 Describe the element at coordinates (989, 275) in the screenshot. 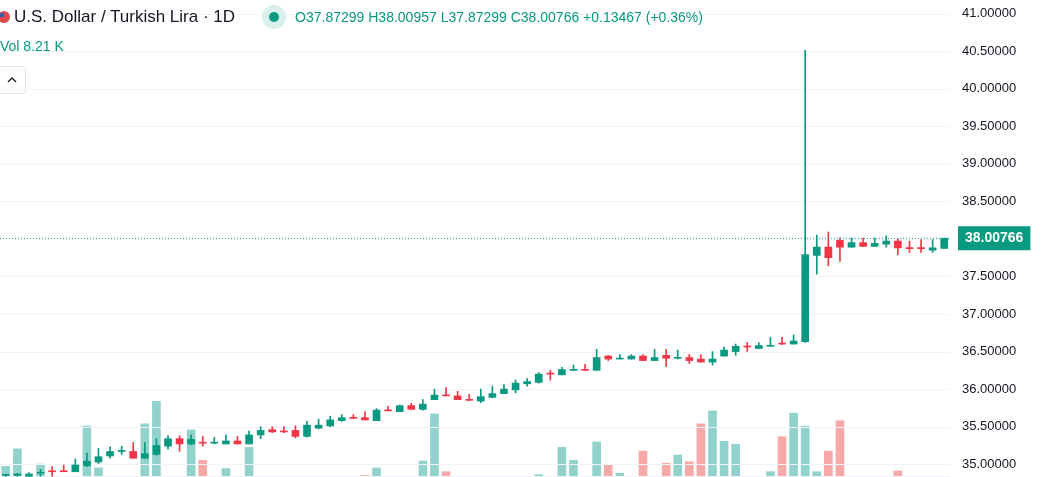

I see `y-tick-label: 37.50000` at that location.